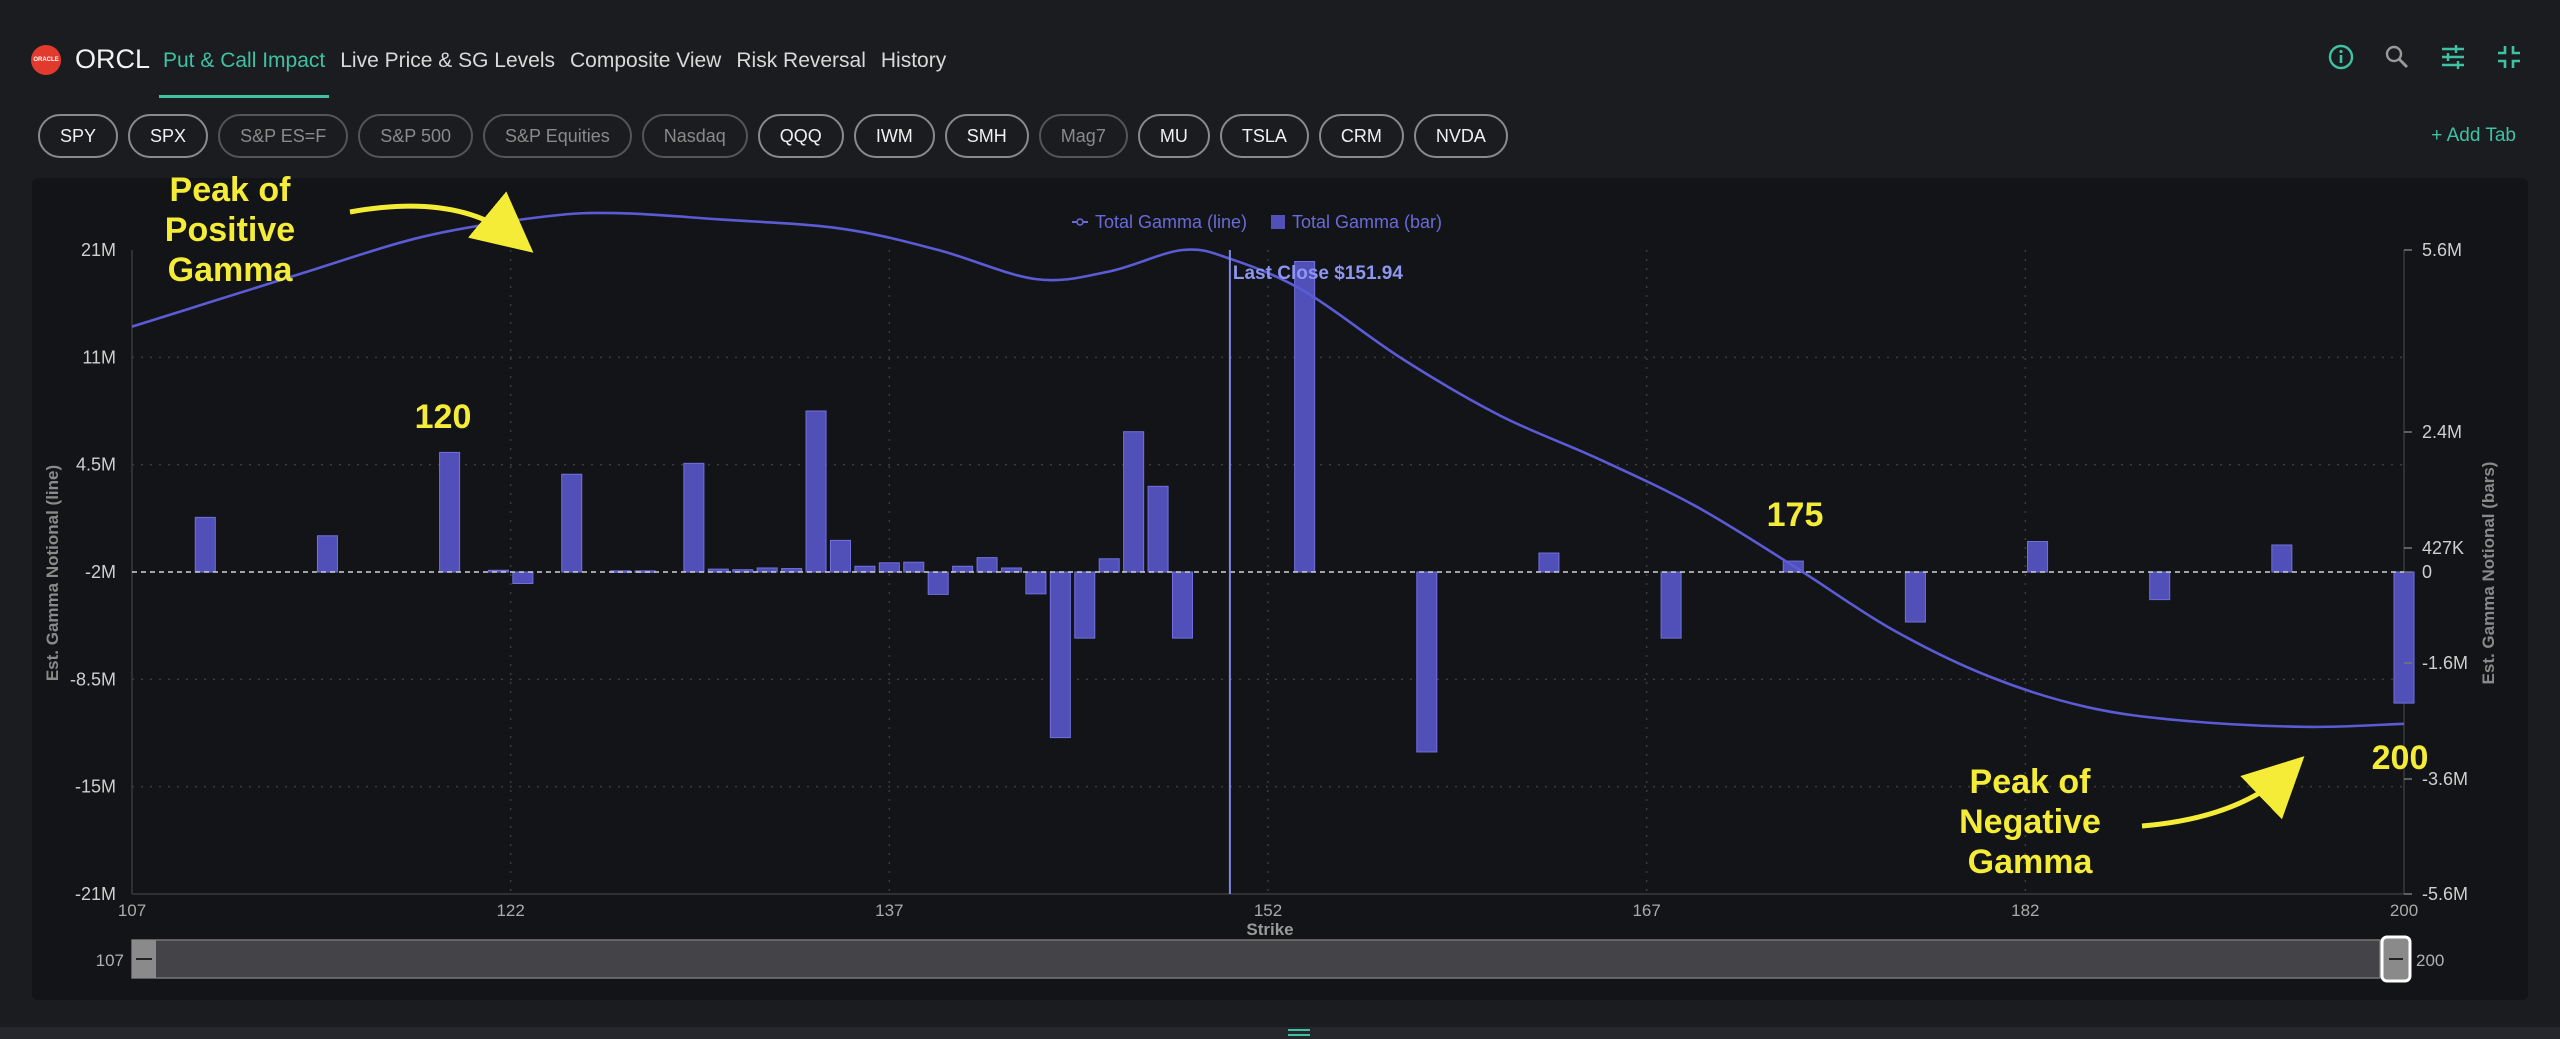 This screenshot has width=2560, height=1039. What do you see at coordinates (1083, 136) in the screenshot?
I see `symbol-tab-mag7: Mag7` at bounding box center [1083, 136].